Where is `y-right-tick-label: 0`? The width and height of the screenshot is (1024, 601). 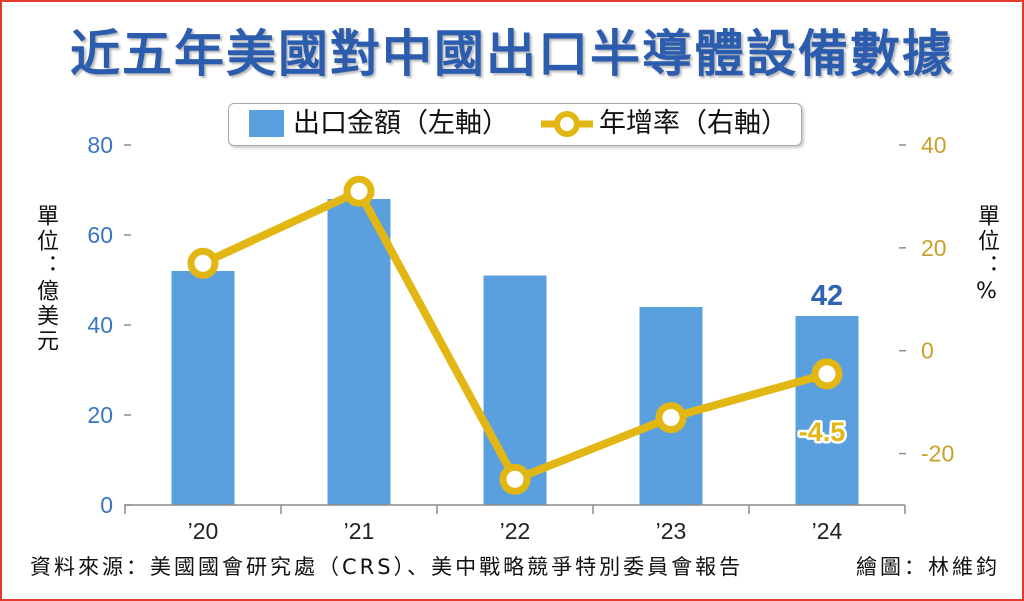 y-right-tick-label: 0 is located at coordinates (927, 351).